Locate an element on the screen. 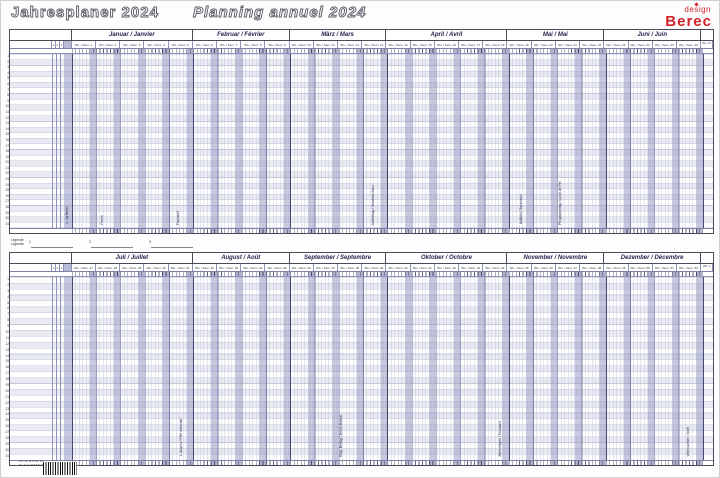  row-number: 17 is located at coordinates (7, 373).